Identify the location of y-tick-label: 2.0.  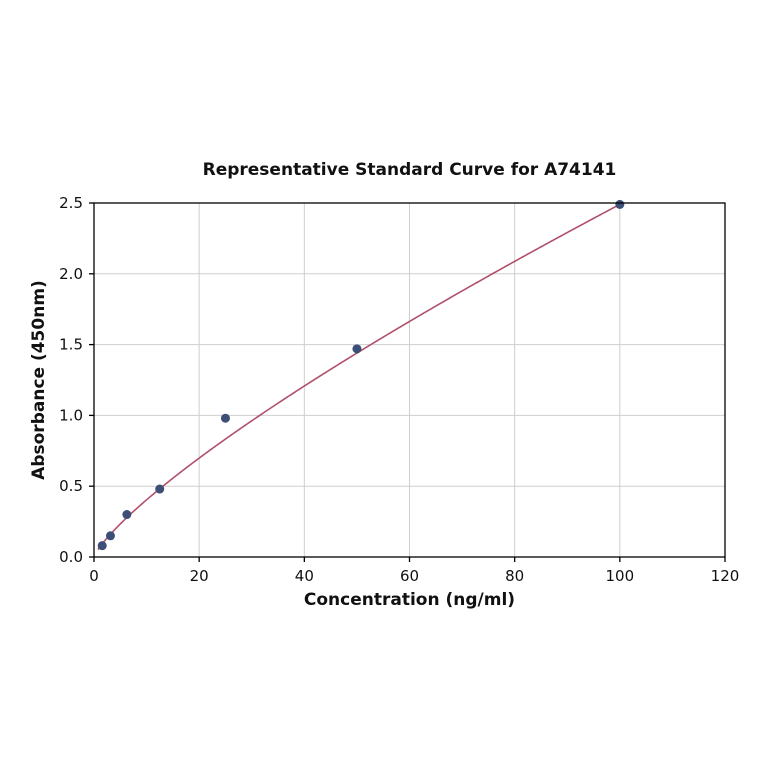
(71, 274).